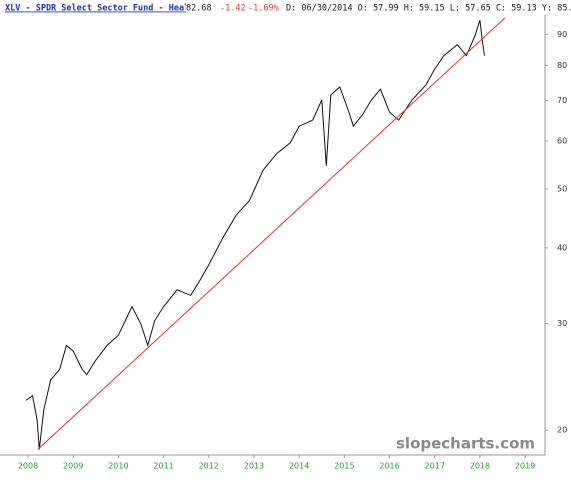 The height and width of the screenshot is (480, 571). What do you see at coordinates (562, 100) in the screenshot?
I see `y-tick-label: 70` at bounding box center [562, 100].